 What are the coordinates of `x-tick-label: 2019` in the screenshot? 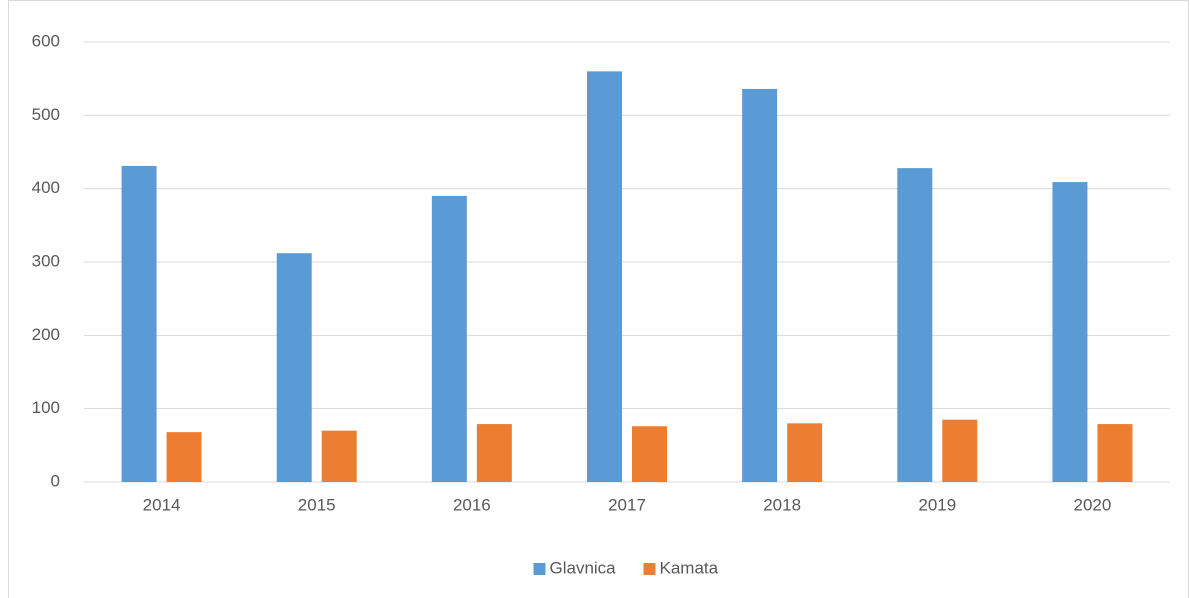 It's located at (937, 504).